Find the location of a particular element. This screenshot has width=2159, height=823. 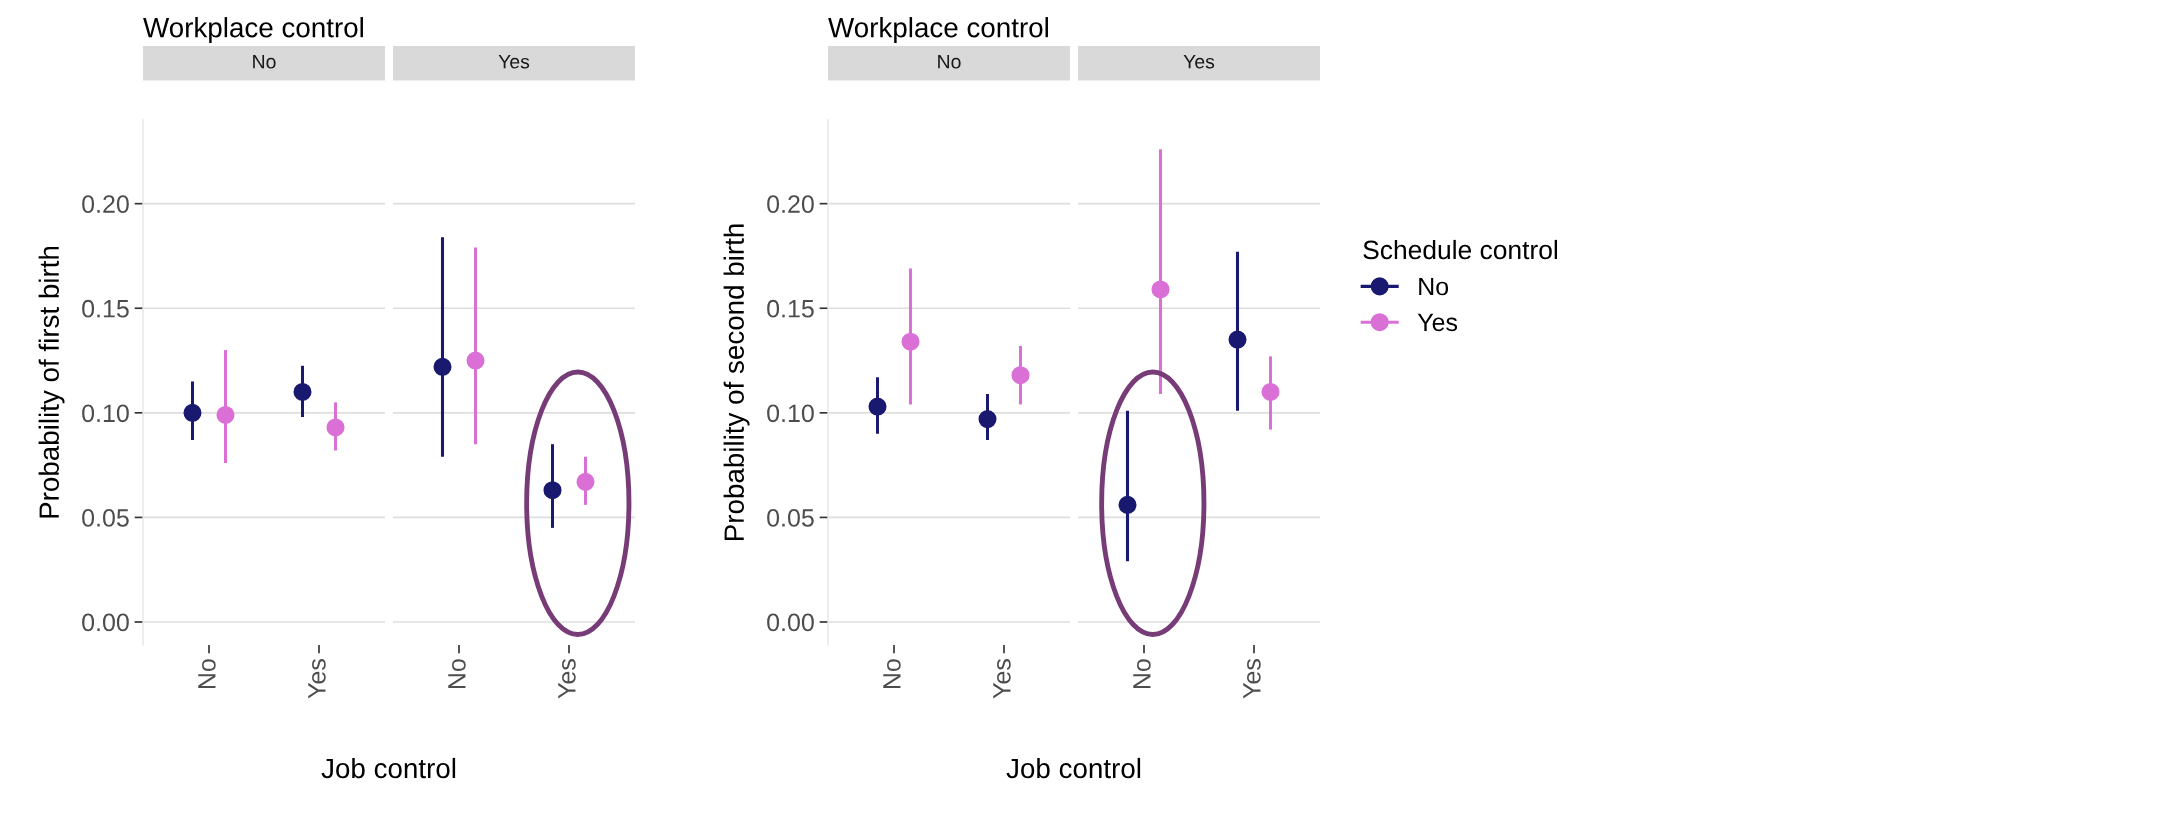

y-axis-title: Probability of first birth is located at coordinates (51, 382).